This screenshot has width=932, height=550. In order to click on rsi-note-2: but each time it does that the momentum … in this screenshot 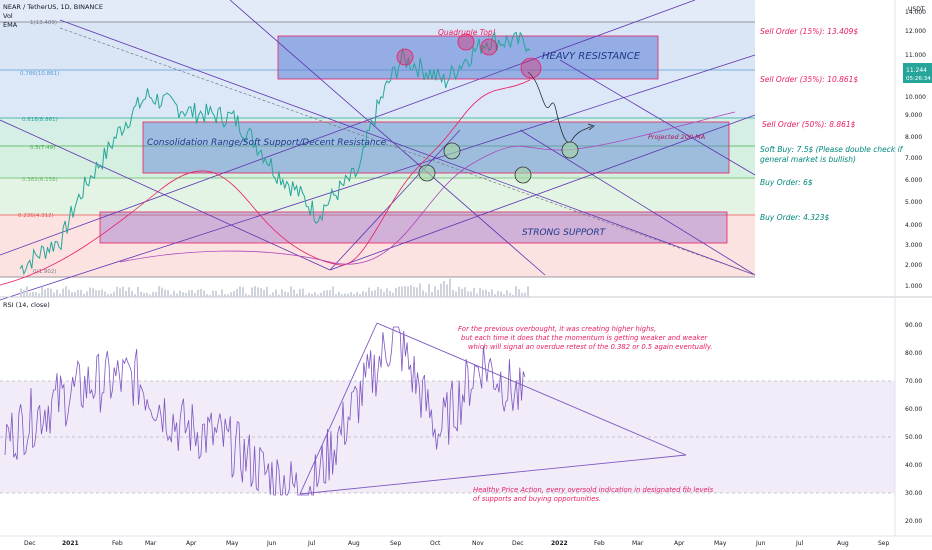, I will do `click(585, 338)`.